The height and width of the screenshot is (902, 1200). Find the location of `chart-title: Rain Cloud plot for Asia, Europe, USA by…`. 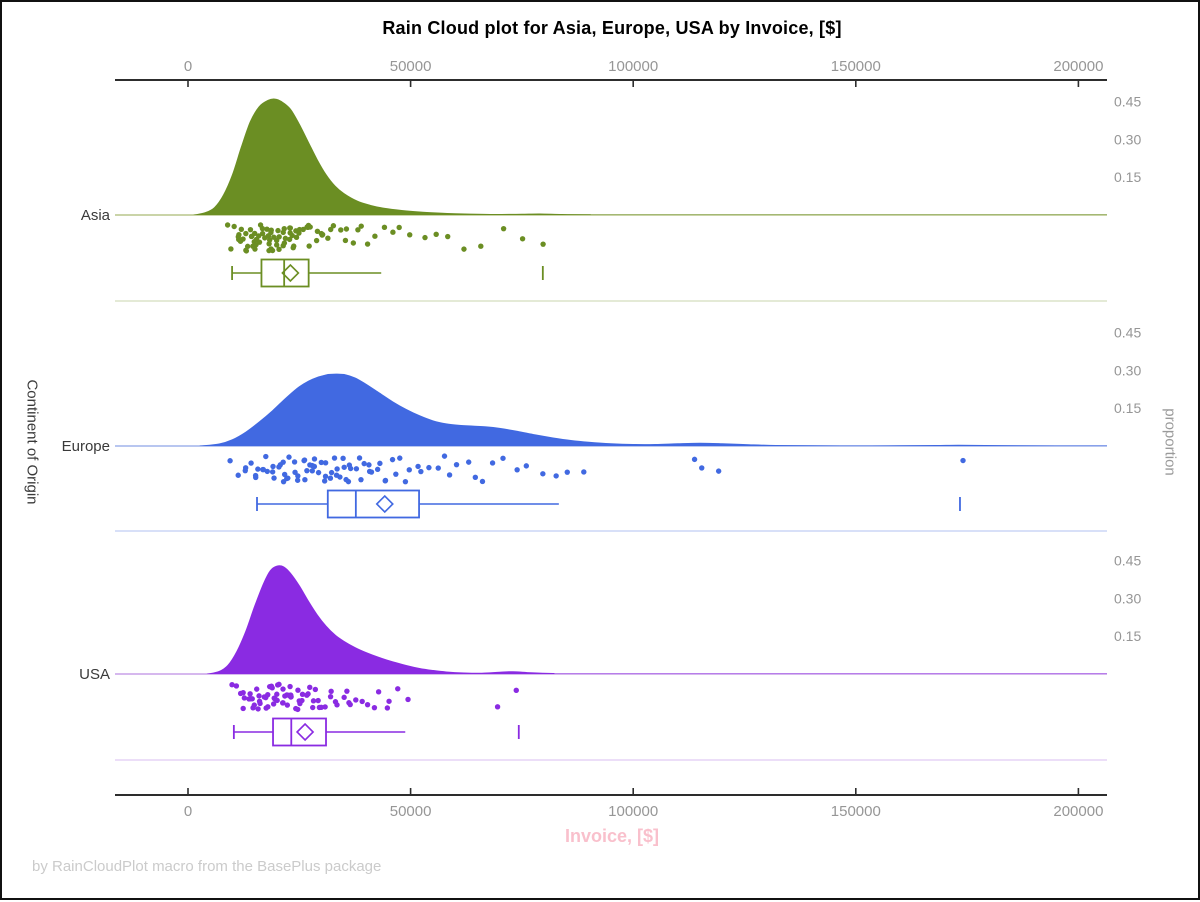

chart-title: Rain Cloud plot for Asia, Europe, USA by… is located at coordinates (612, 28).